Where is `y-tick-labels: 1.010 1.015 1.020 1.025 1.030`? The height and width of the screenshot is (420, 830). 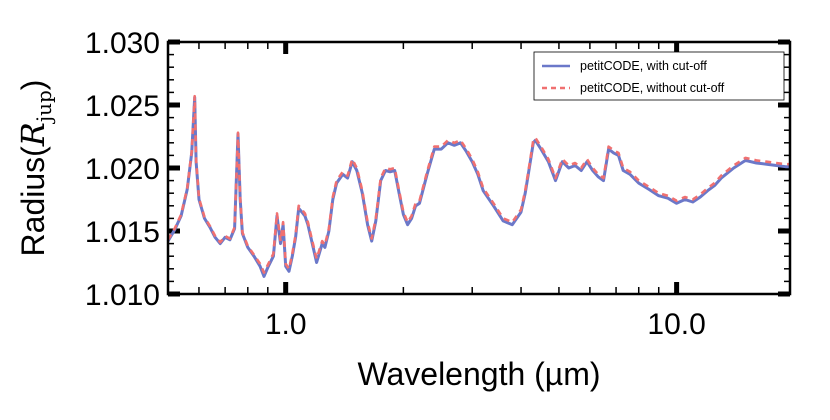
y-tick-labels: 1.010 1.015 1.020 1.025 1.030 is located at coordinates (122, 169).